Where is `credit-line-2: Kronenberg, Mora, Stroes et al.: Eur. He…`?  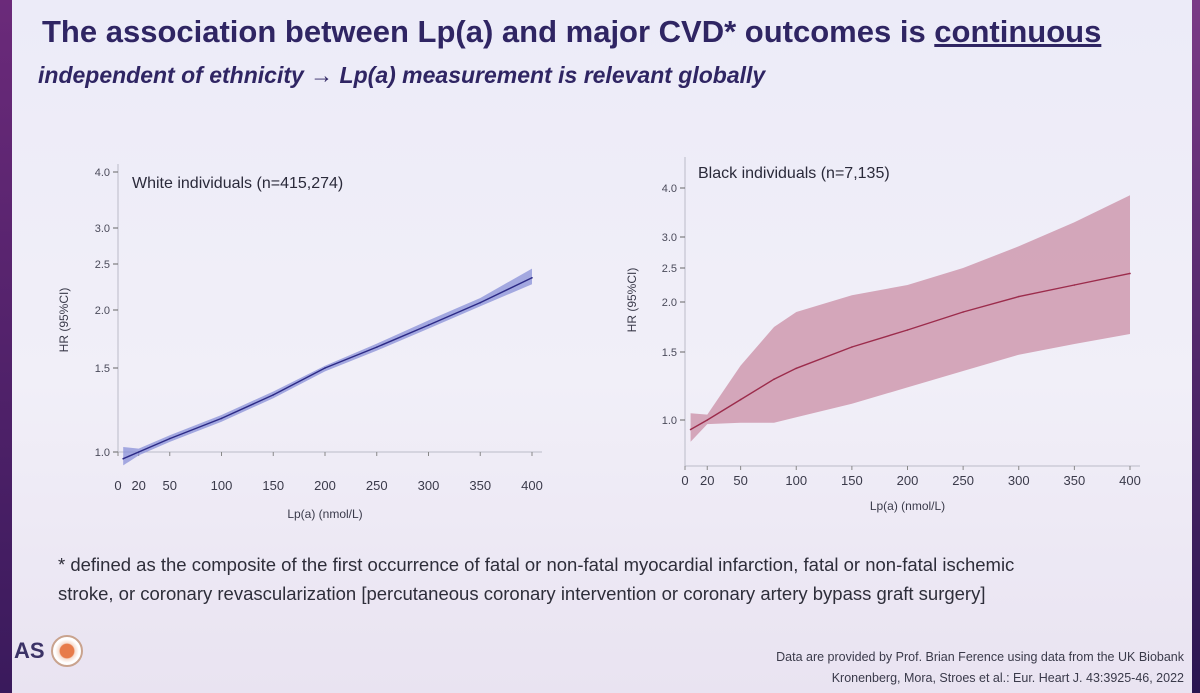 credit-line-2: Kronenberg, Mora, Stroes et al.: Eur. He… is located at coordinates (1007, 678).